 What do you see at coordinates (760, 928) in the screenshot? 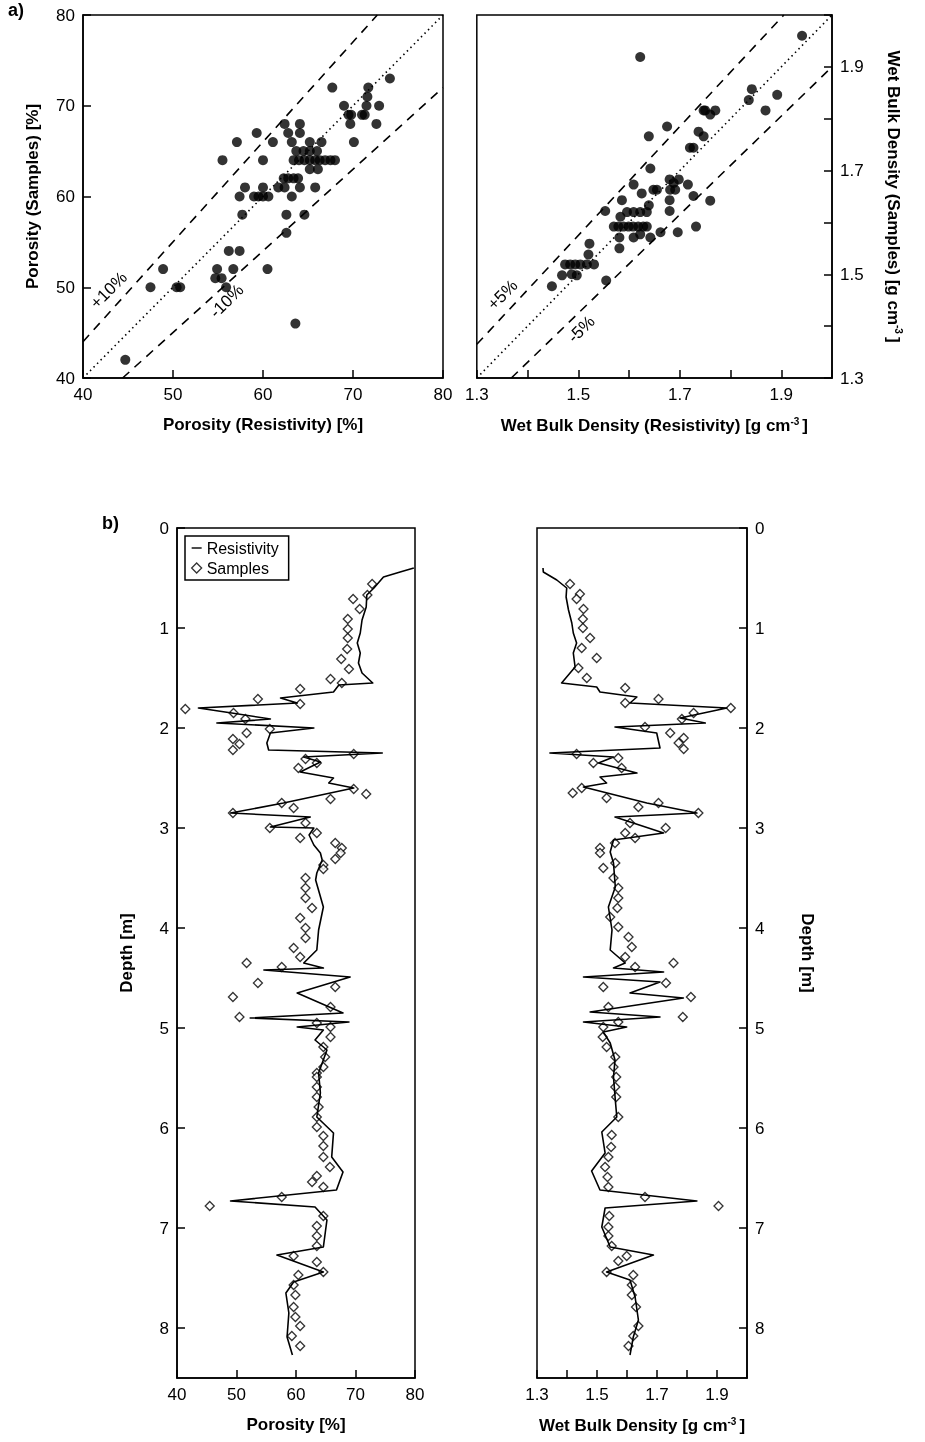
I see `y2-tick-label: 4` at bounding box center [760, 928].